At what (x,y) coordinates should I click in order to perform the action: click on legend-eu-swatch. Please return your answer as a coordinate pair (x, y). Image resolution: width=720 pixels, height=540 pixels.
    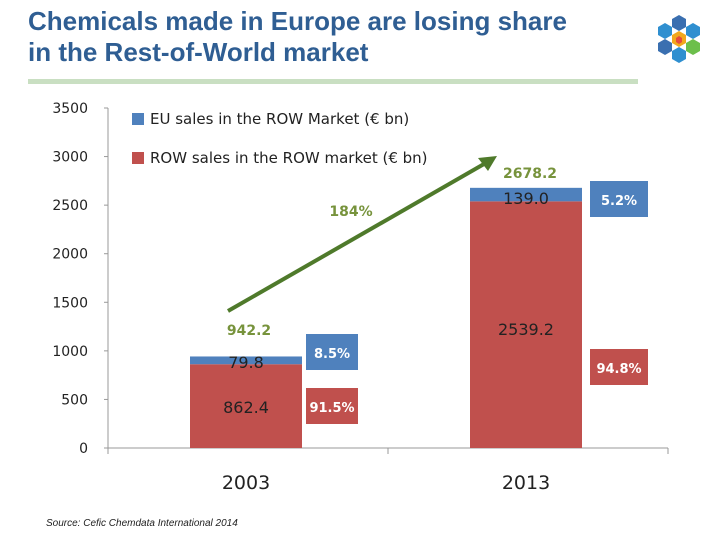
    Looking at the image, I should click on (138, 119).